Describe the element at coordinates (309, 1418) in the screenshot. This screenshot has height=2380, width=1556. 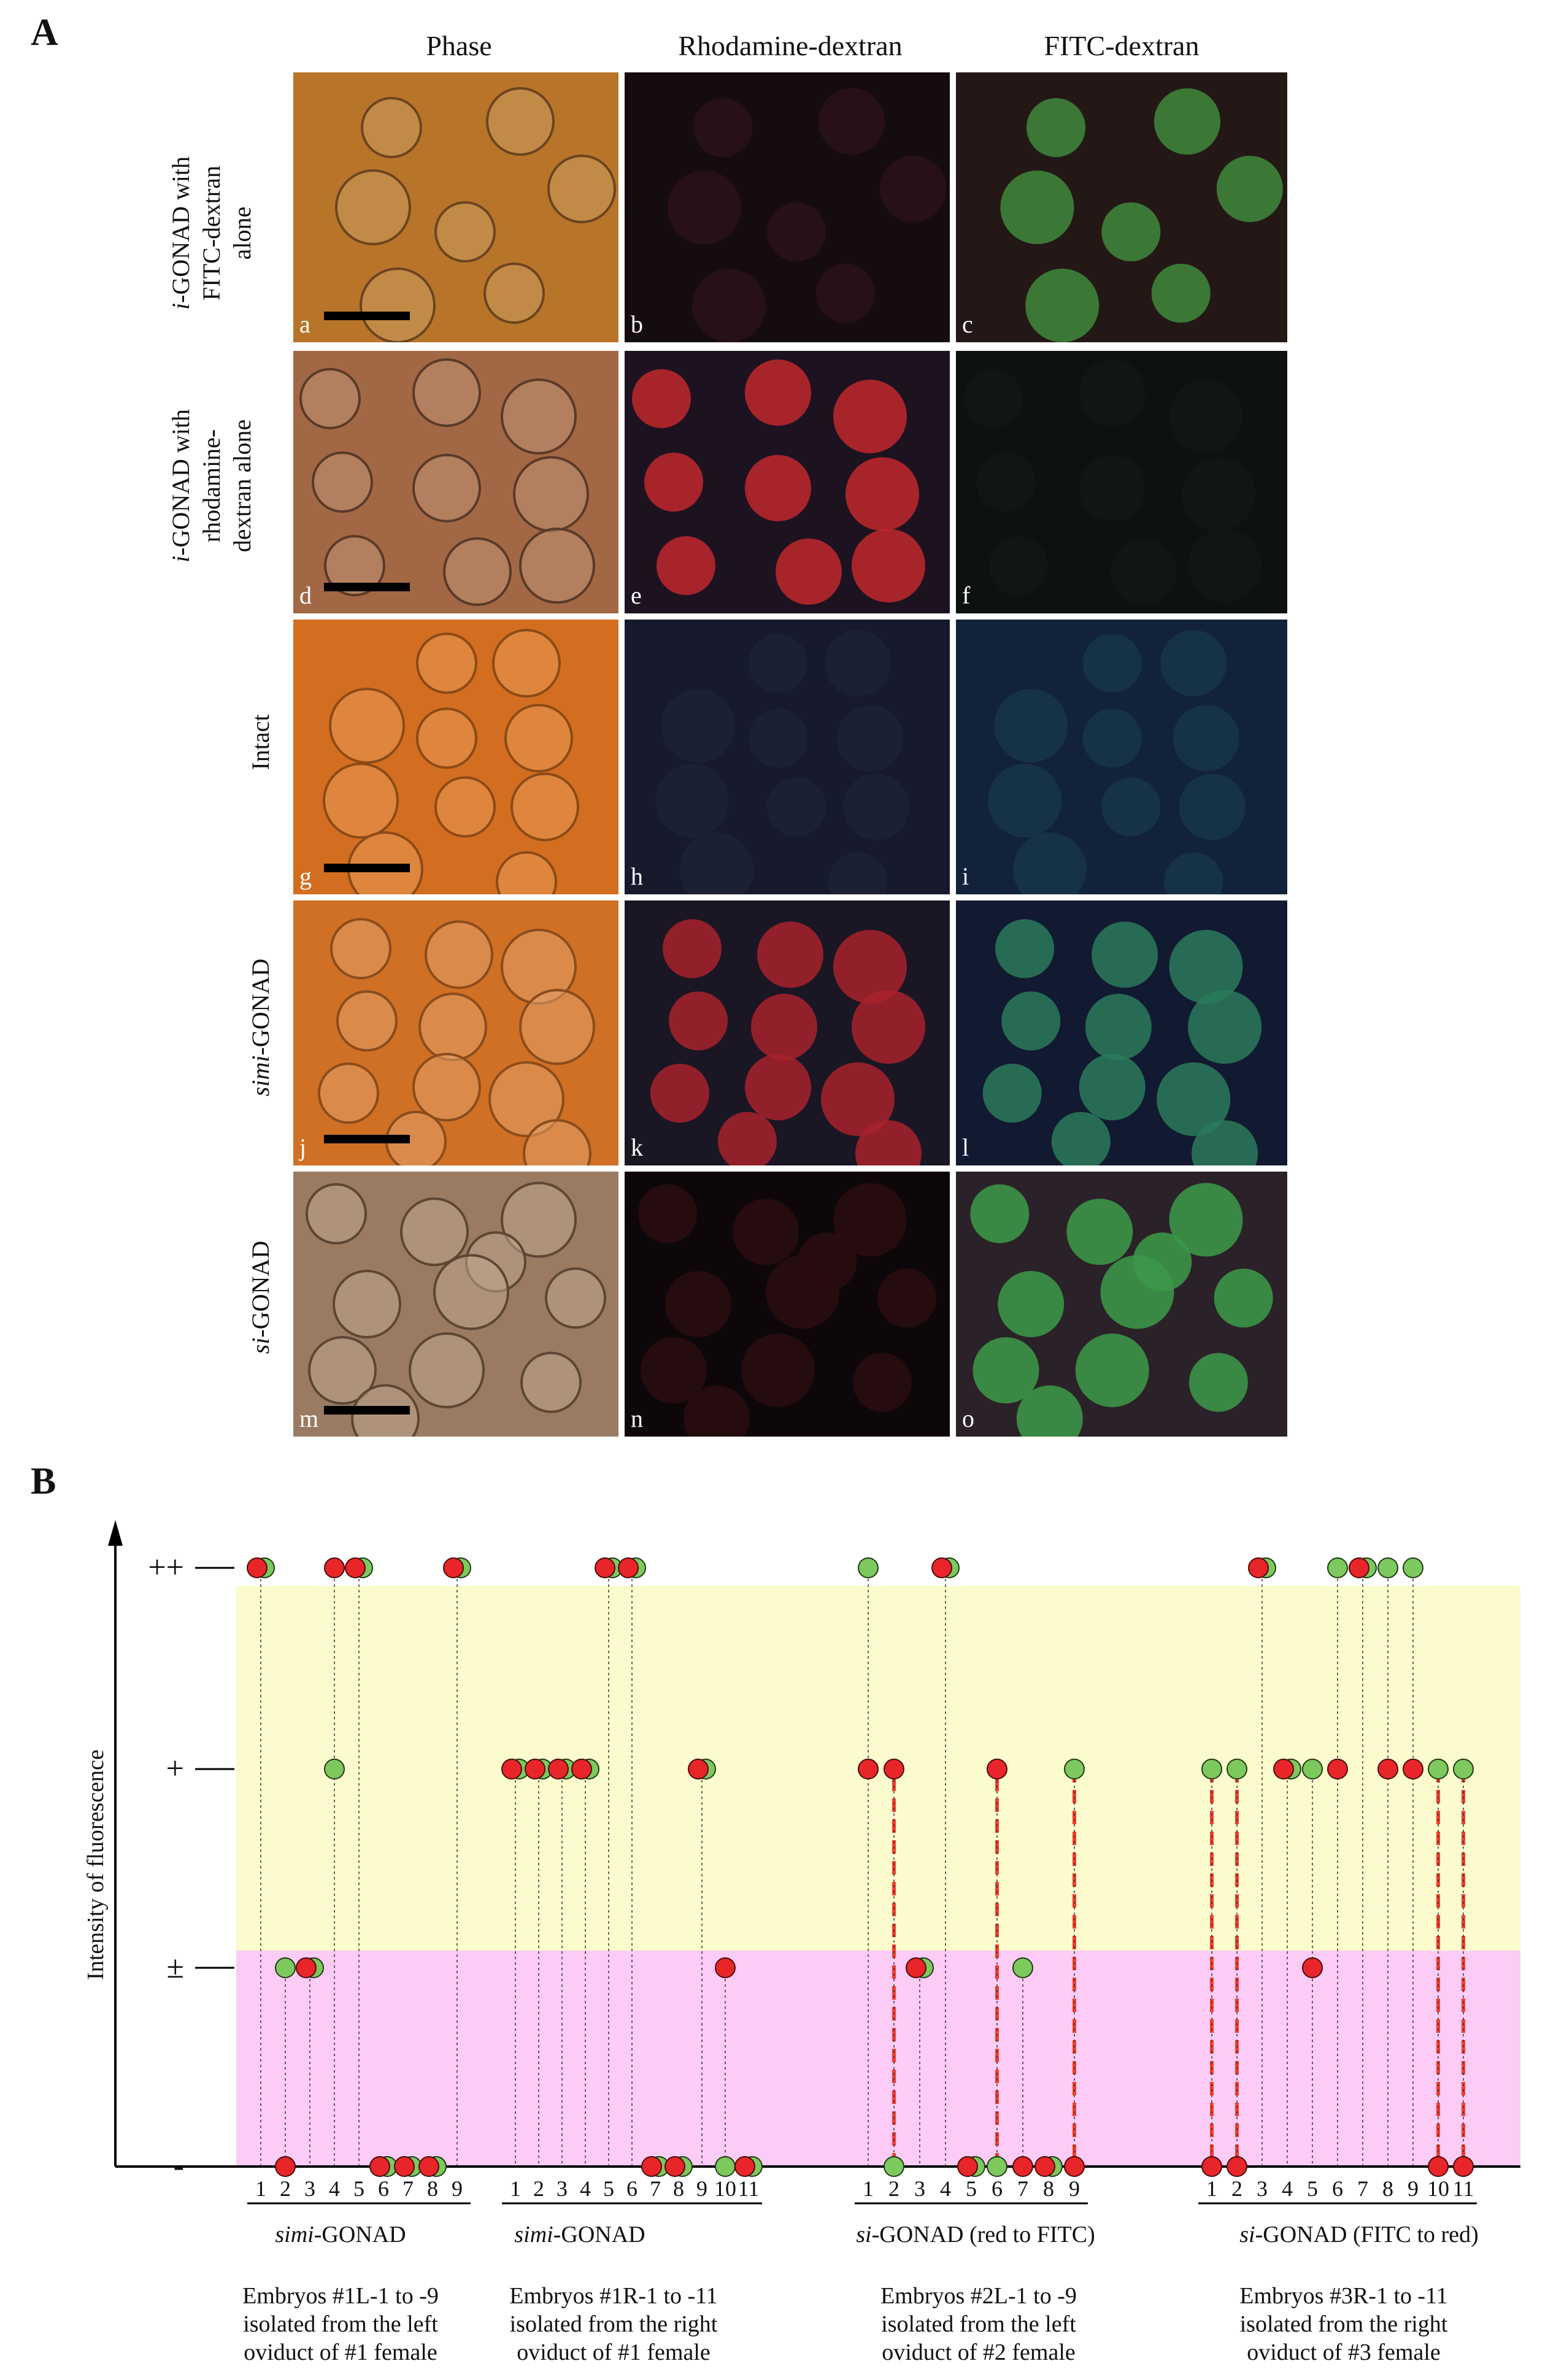
I see `panel-label-m: m` at that location.